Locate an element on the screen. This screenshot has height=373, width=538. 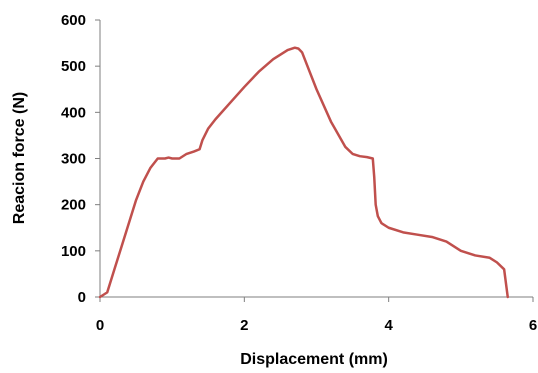
y-tick-label: 300 is located at coordinates (73, 159).